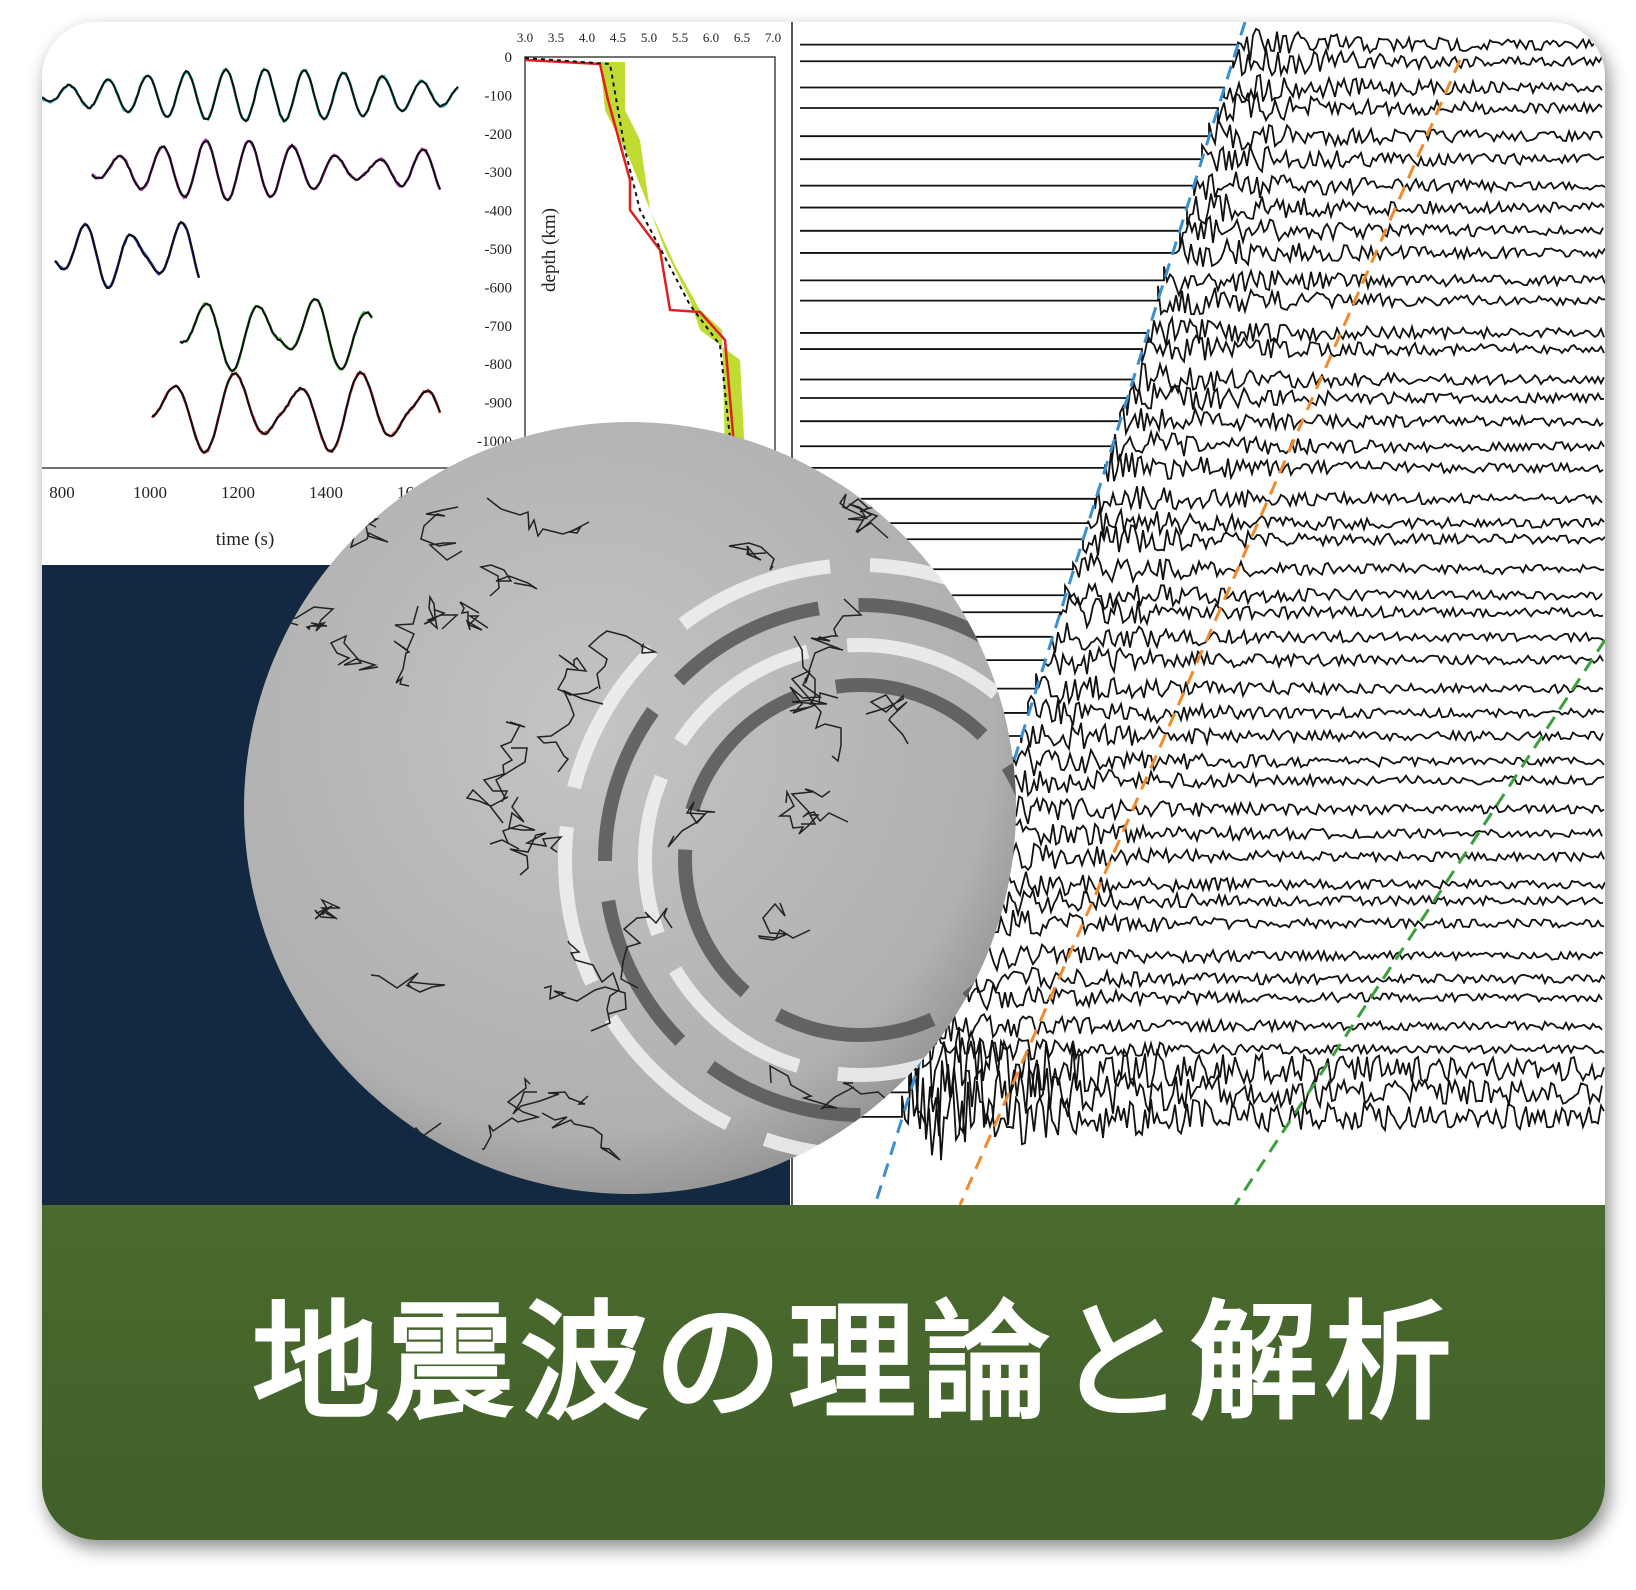 The width and height of the screenshot is (1636, 1590). Describe the element at coordinates (326, 492) in the screenshot. I see `x-tick-label: 1400` at that location.